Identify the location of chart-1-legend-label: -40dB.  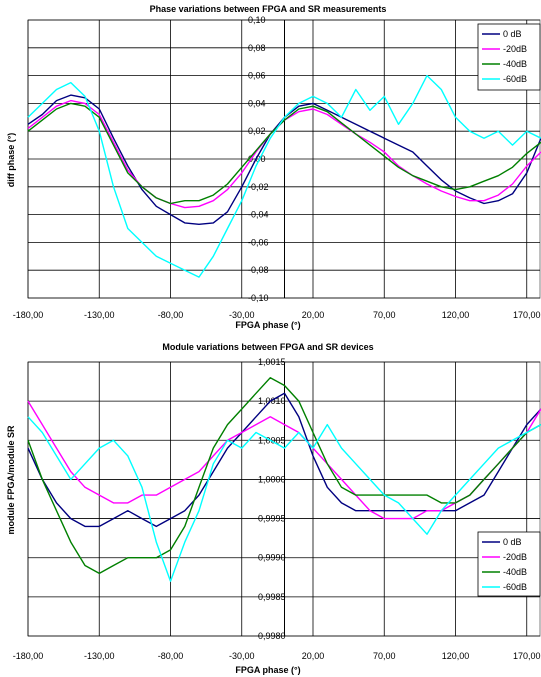
(515, 64).